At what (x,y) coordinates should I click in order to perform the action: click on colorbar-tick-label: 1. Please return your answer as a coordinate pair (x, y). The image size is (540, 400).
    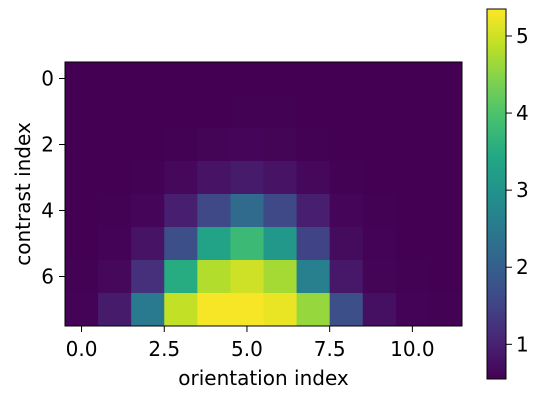
    Looking at the image, I should click on (522, 344).